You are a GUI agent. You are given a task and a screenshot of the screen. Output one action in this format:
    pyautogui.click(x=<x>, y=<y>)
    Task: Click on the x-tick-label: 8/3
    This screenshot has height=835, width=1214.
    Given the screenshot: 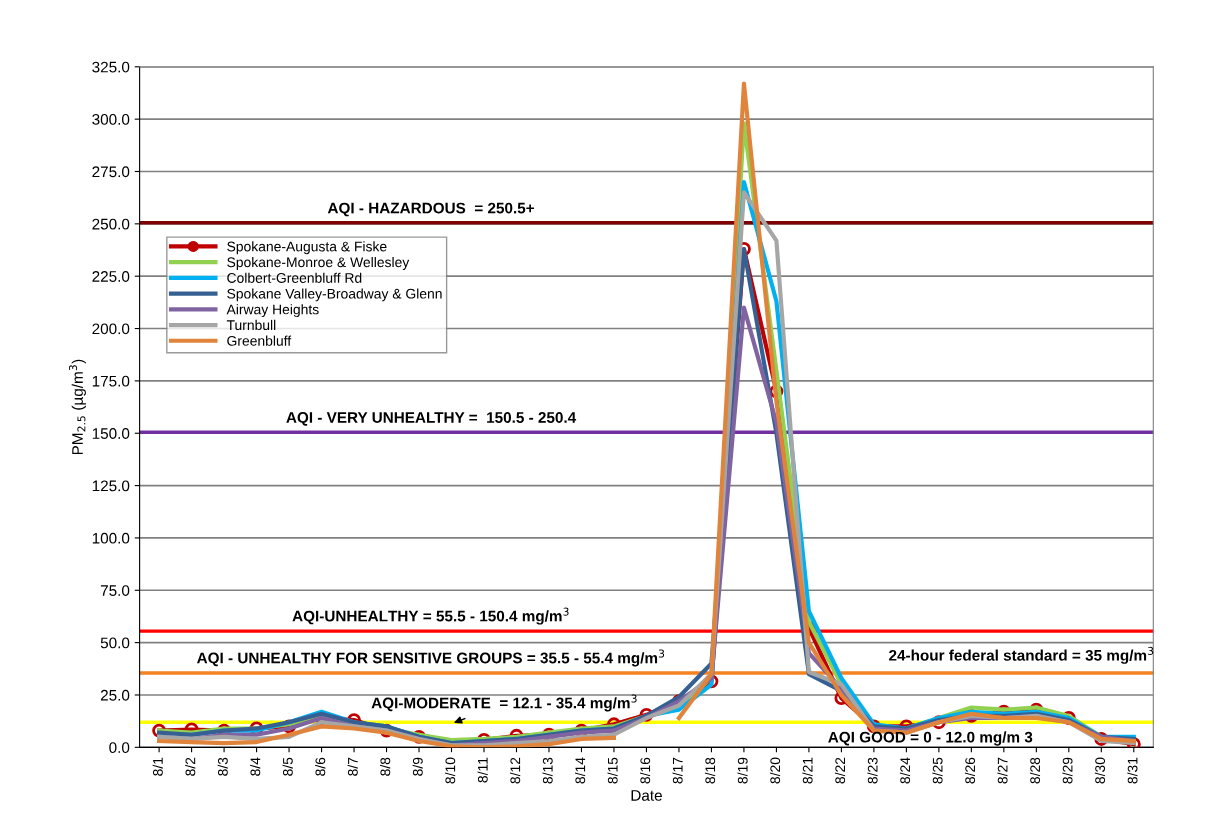 What is the action you would take?
    pyautogui.click(x=222, y=766)
    